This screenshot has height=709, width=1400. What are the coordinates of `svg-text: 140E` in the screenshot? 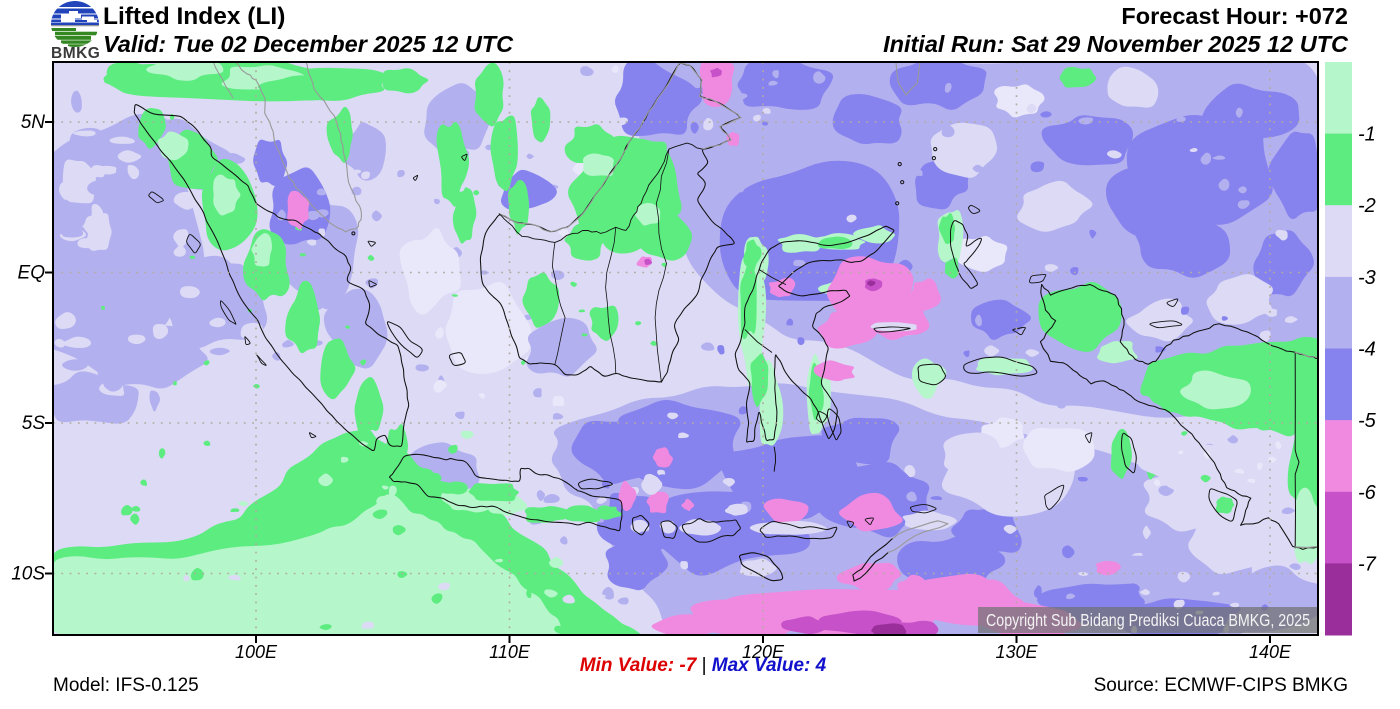 It's located at (1270, 652).